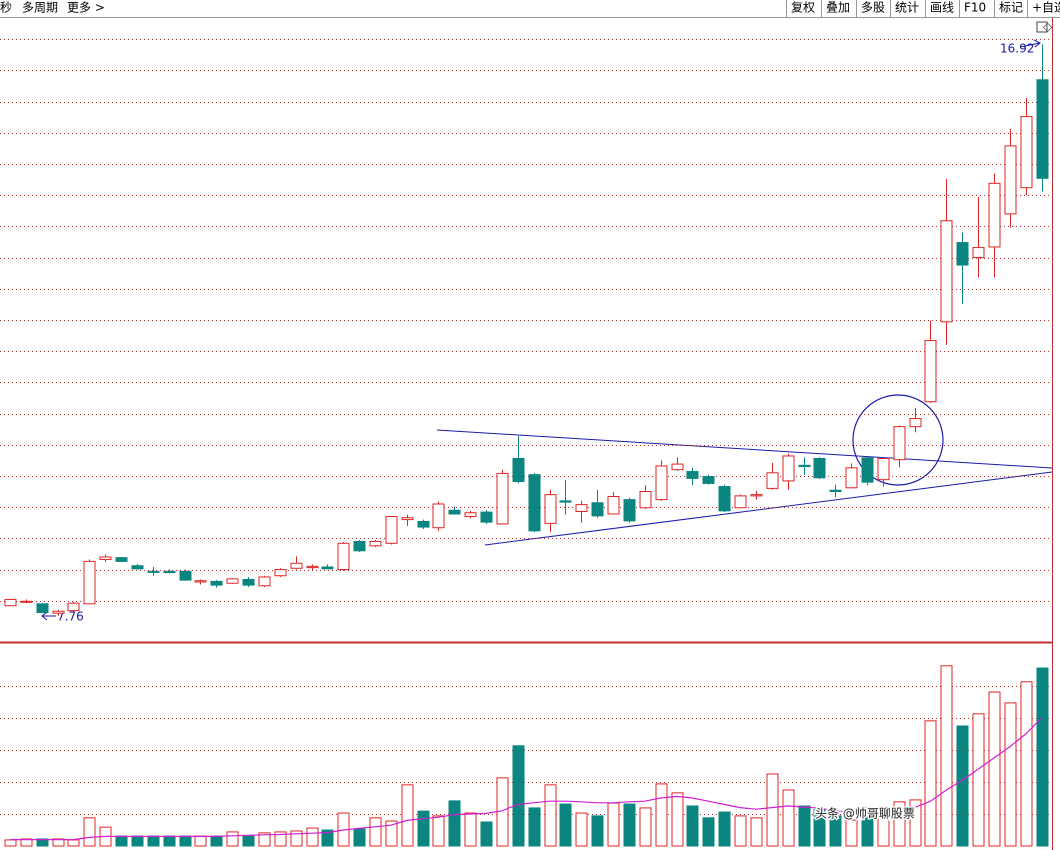 Image resolution: width=1060 pixels, height=850 pixels. What do you see at coordinates (1011, 8) in the screenshot?
I see `toolbar-button: 标记` at bounding box center [1011, 8].